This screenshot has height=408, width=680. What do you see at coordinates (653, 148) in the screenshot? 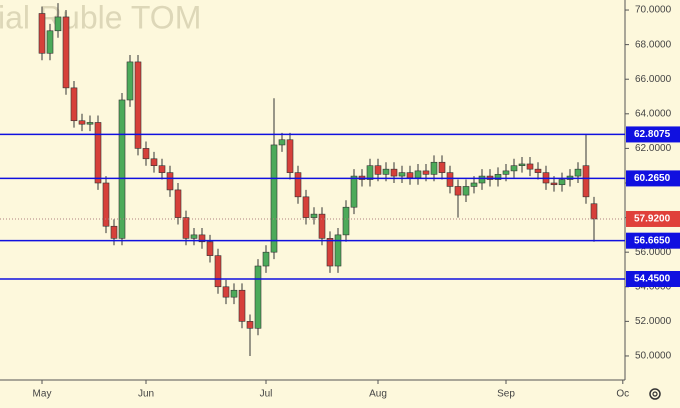
I see `y-tick-label: 62.0000` at bounding box center [653, 148].